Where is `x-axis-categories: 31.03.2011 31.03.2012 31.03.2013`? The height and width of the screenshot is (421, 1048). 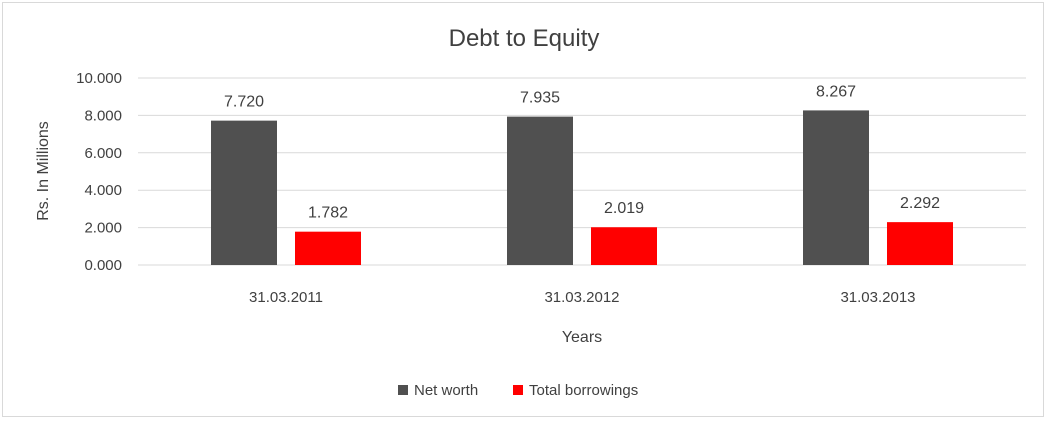
x-axis-categories: 31.03.2011 31.03.2012 31.03.2013 is located at coordinates (582, 297).